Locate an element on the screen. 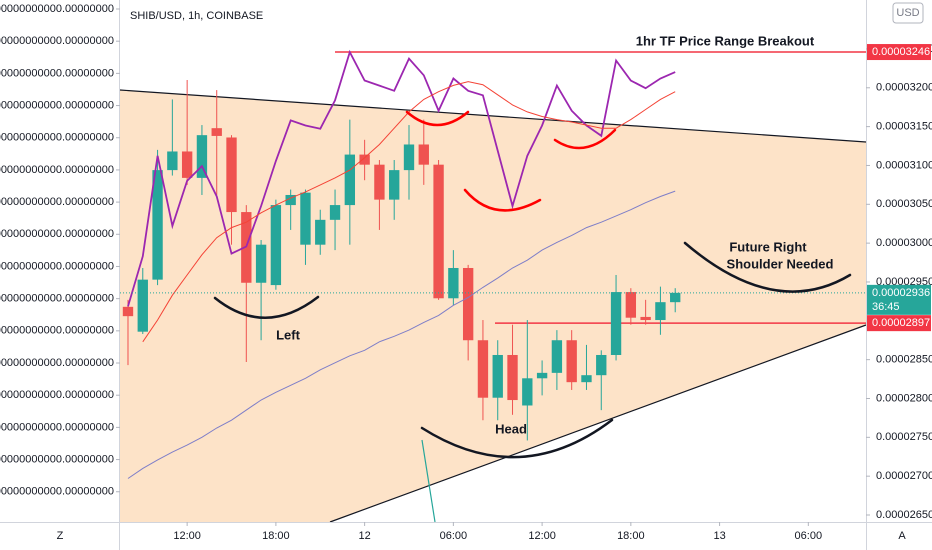 The image size is (932, 550). chart-title: SHIB/USD, 1h, COINBASE is located at coordinates (196, 16).